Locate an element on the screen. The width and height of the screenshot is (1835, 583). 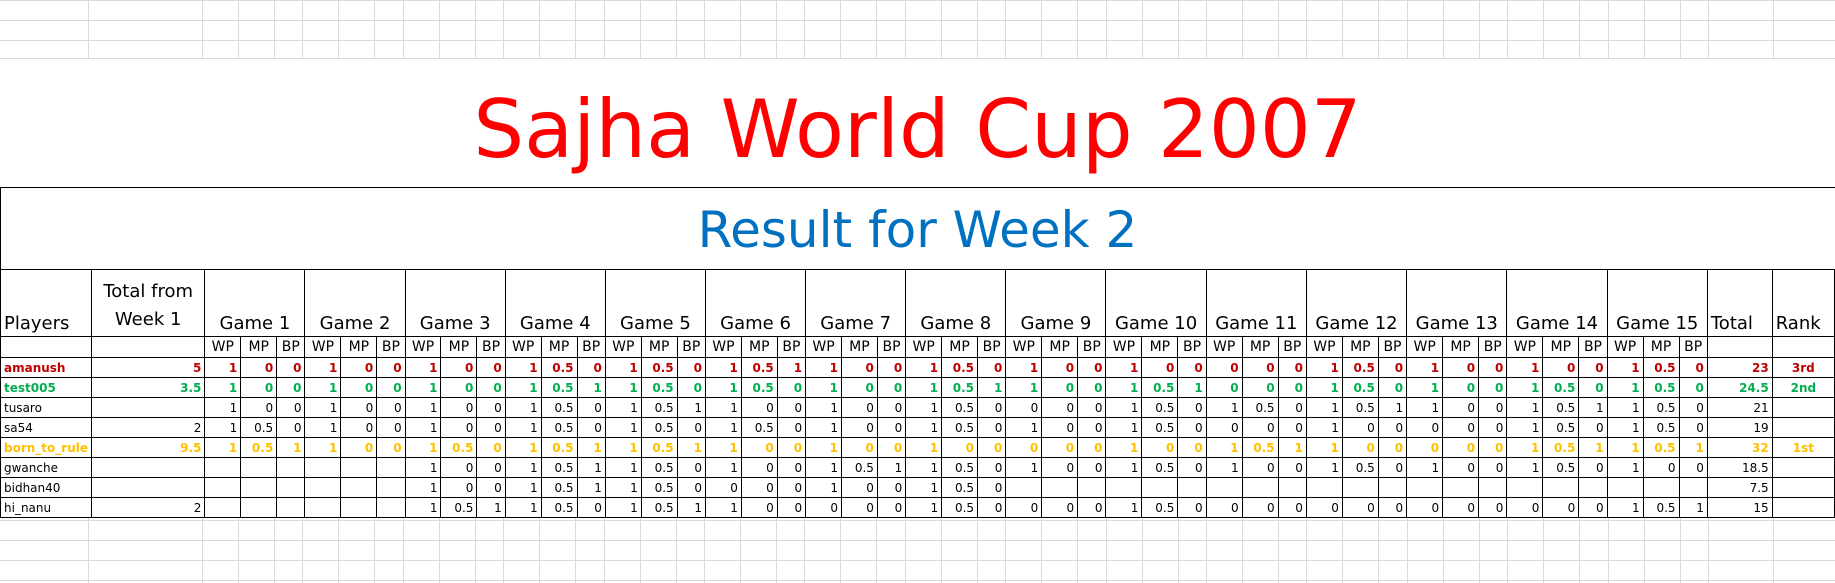
header-total-from-week1: Total from Week 1 is located at coordinates (148, 303).